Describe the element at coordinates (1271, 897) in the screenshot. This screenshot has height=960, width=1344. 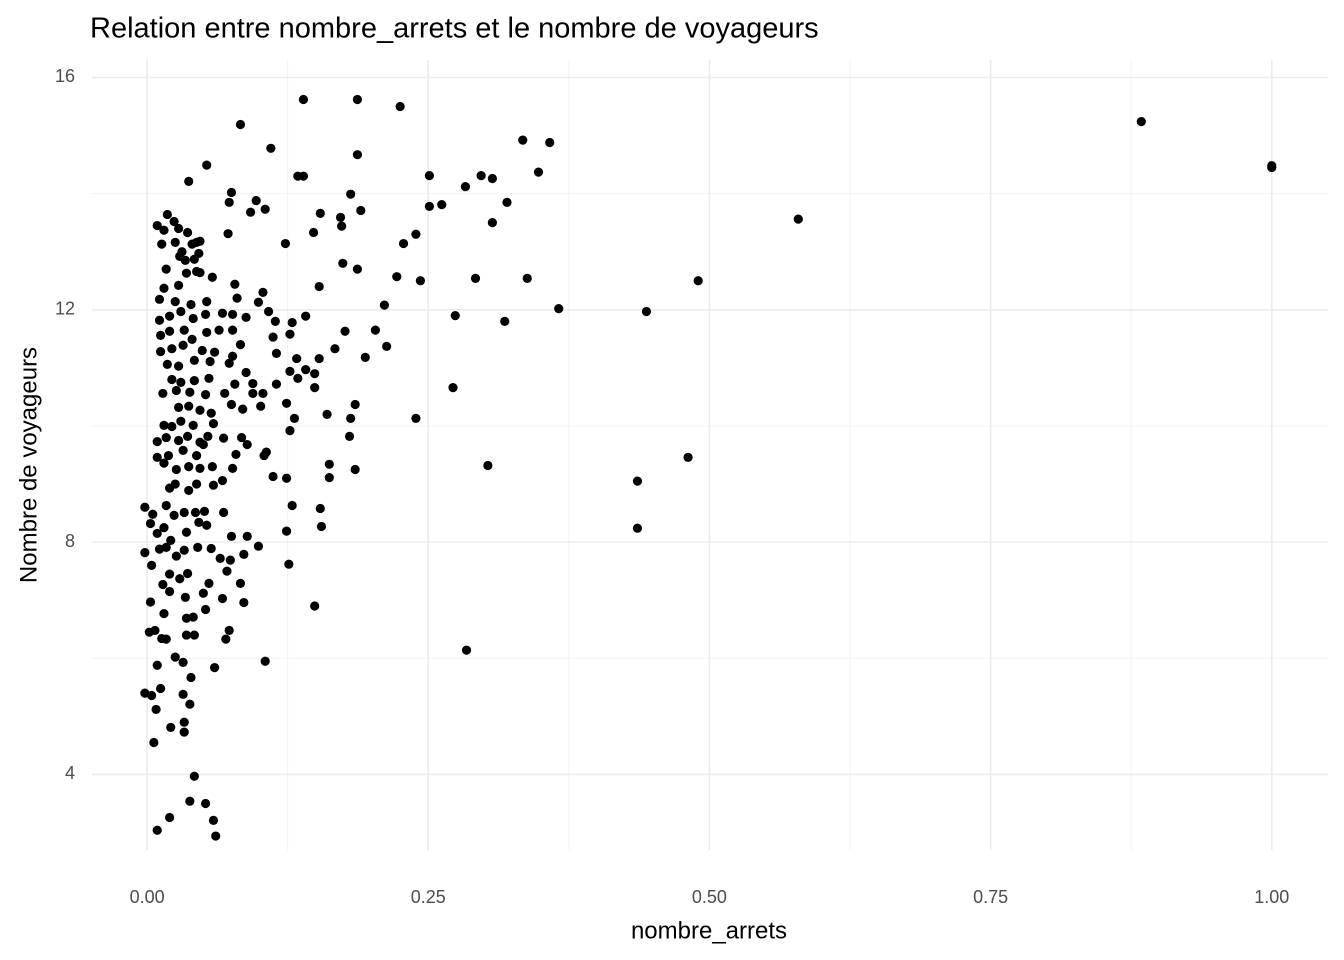
I see `x-tick-label: 1.00` at that location.